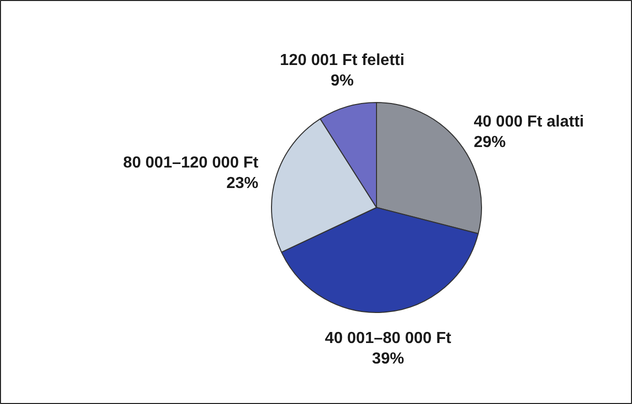 This screenshot has height=404, width=632. What do you see at coordinates (388, 359) in the screenshot?
I see `data-label: 39%` at bounding box center [388, 359].